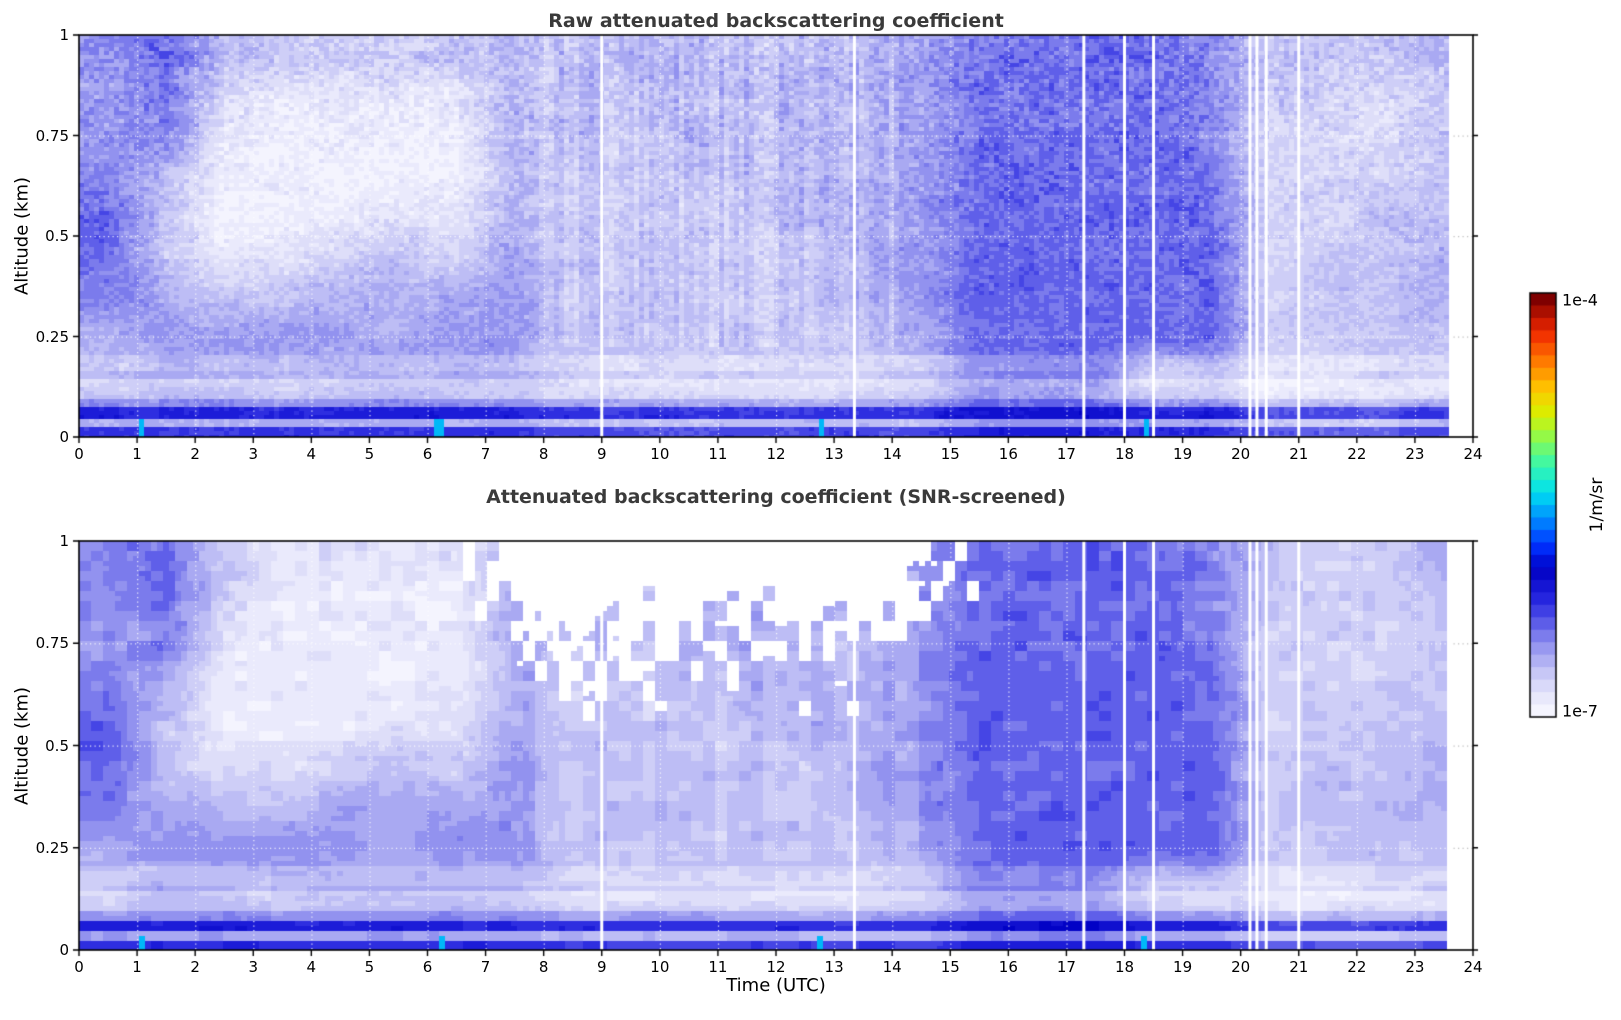  What do you see at coordinates (22, 746) in the screenshot?
I see `y-axis-label-bottom: Altitude (km)` at bounding box center [22, 746].